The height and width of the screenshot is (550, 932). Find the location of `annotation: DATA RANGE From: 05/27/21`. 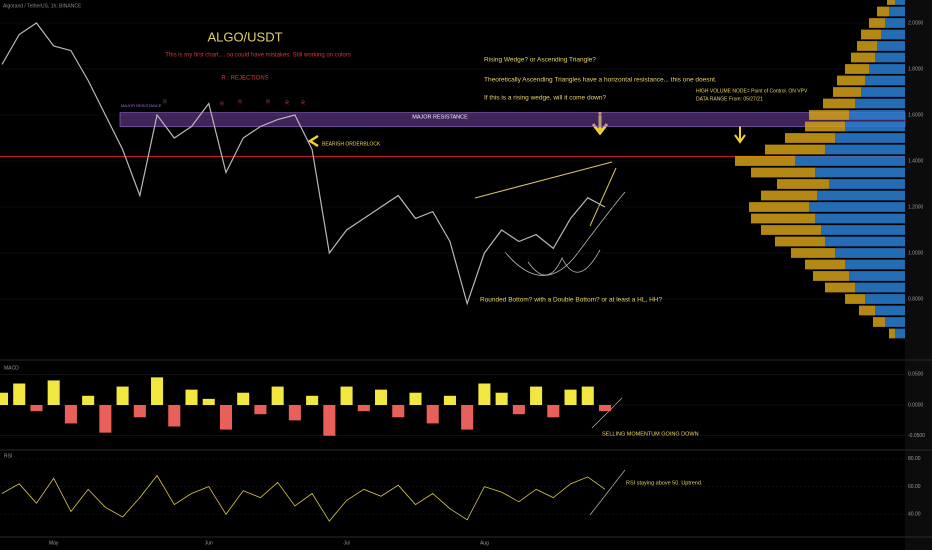

annotation: DATA RANGE From: 05/27/21 is located at coordinates (729, 99).